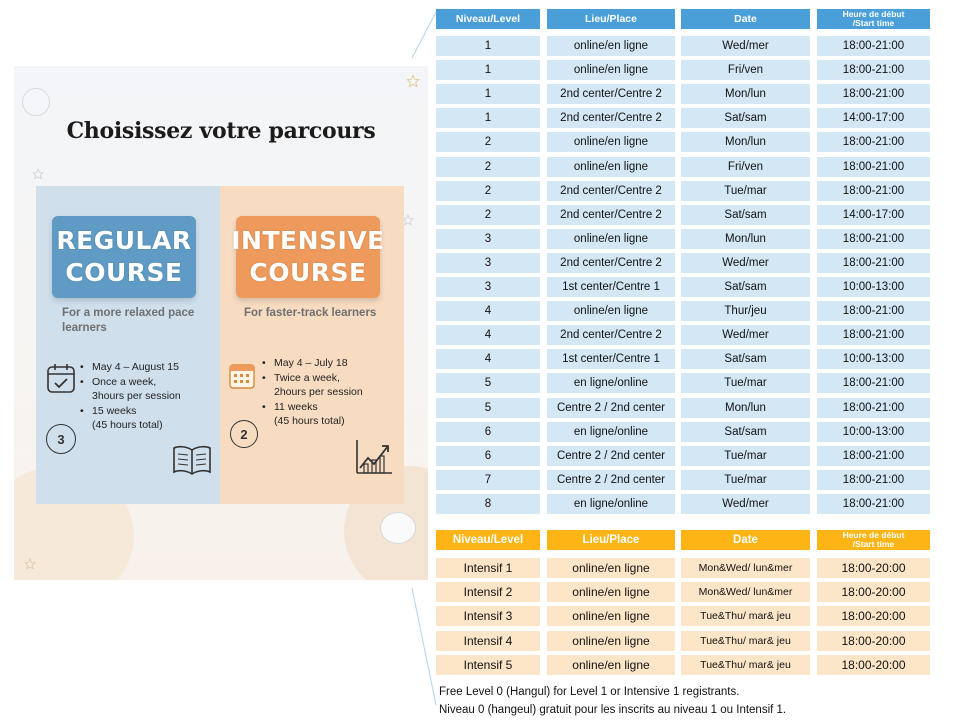 The height and width of the screenshot is (720, 960). Describe the element at coordinates (488, 568) in the screenshot. I see `level-cell: Intensif 1` at that location.